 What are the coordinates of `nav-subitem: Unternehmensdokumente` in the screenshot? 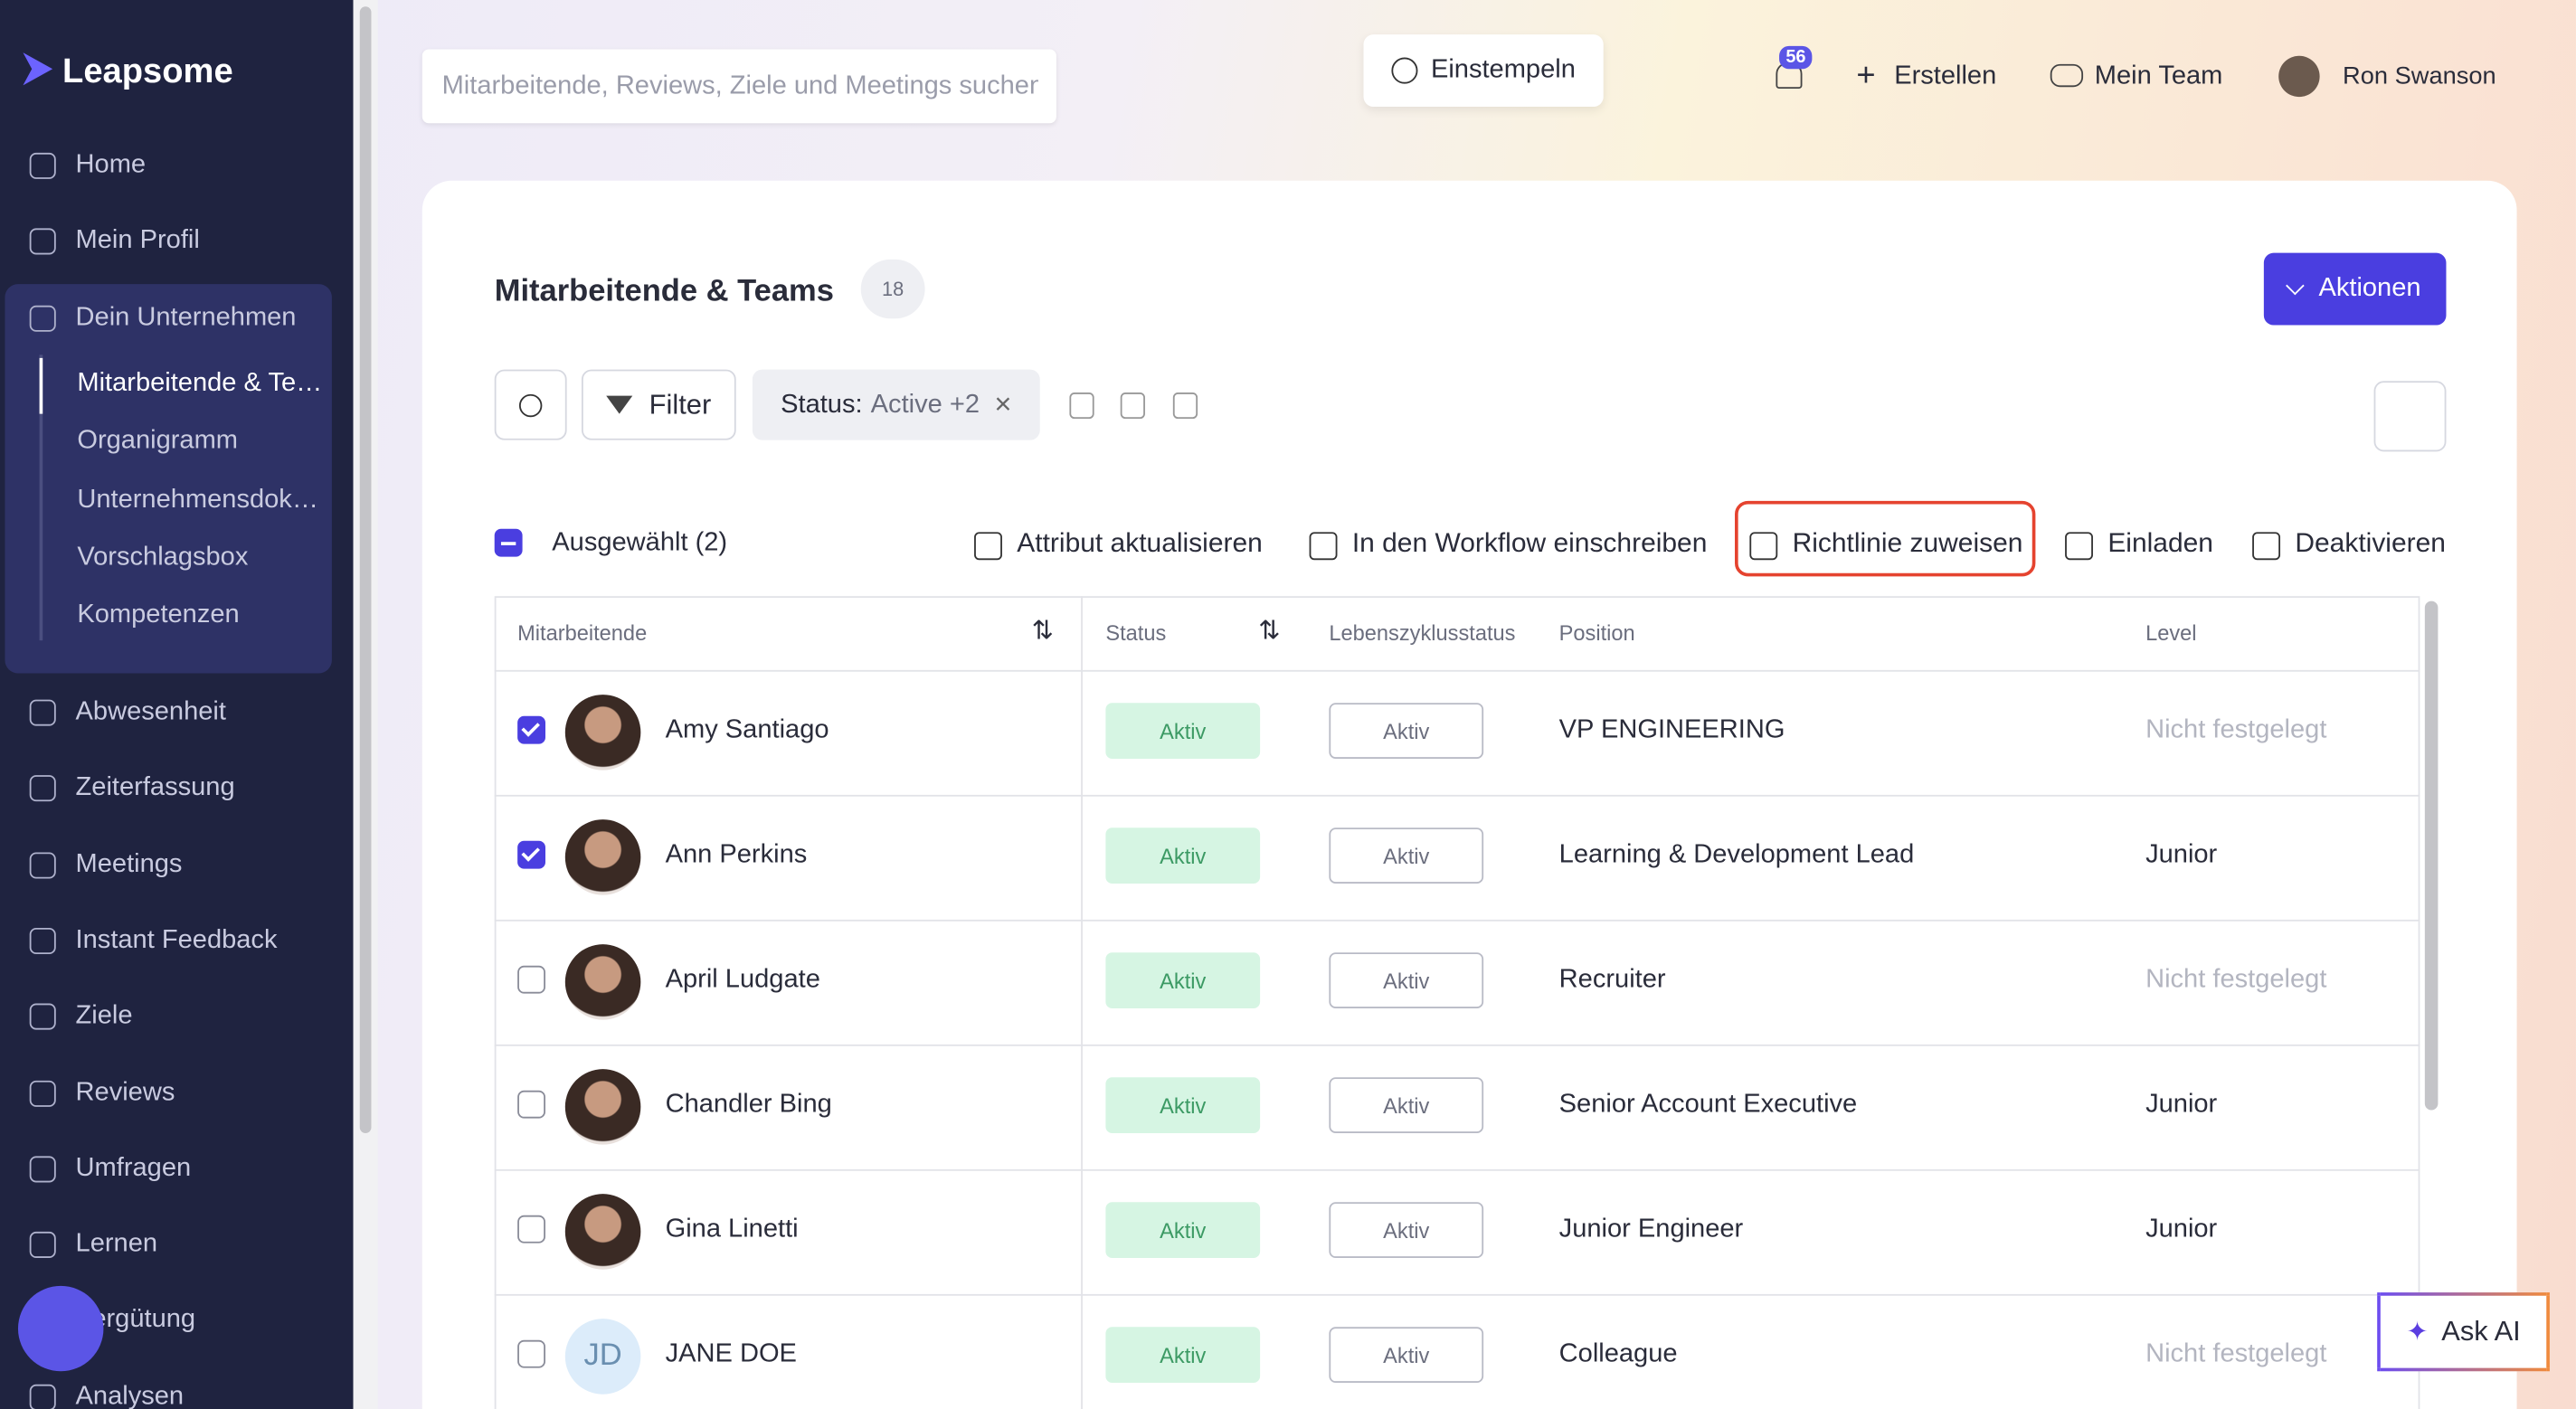 It's located at (204, 499).